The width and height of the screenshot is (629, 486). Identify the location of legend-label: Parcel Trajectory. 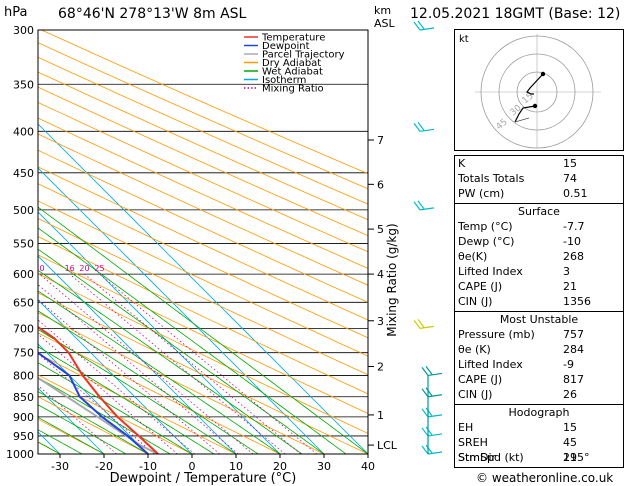
(303, 55).